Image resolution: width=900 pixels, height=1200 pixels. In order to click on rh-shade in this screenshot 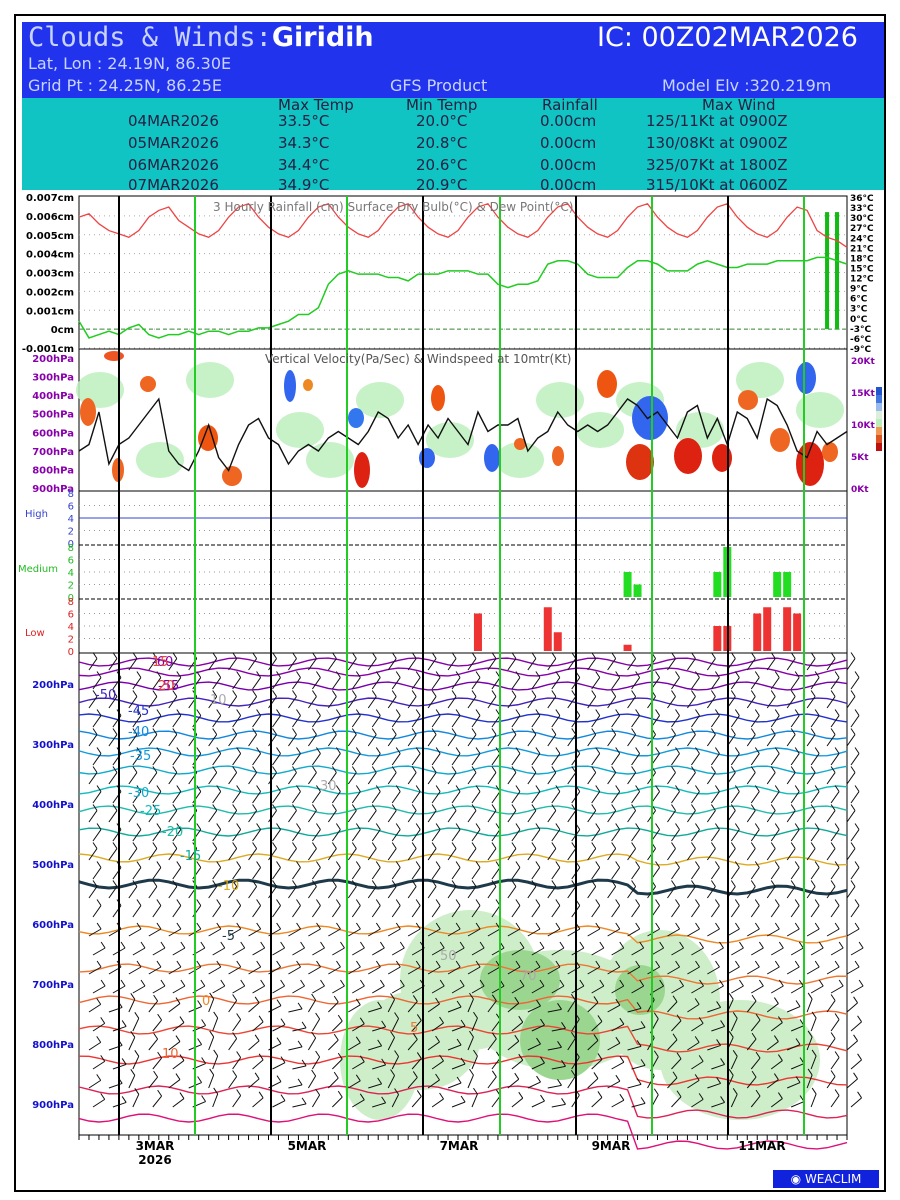, I will do `click(380, 1060)`.